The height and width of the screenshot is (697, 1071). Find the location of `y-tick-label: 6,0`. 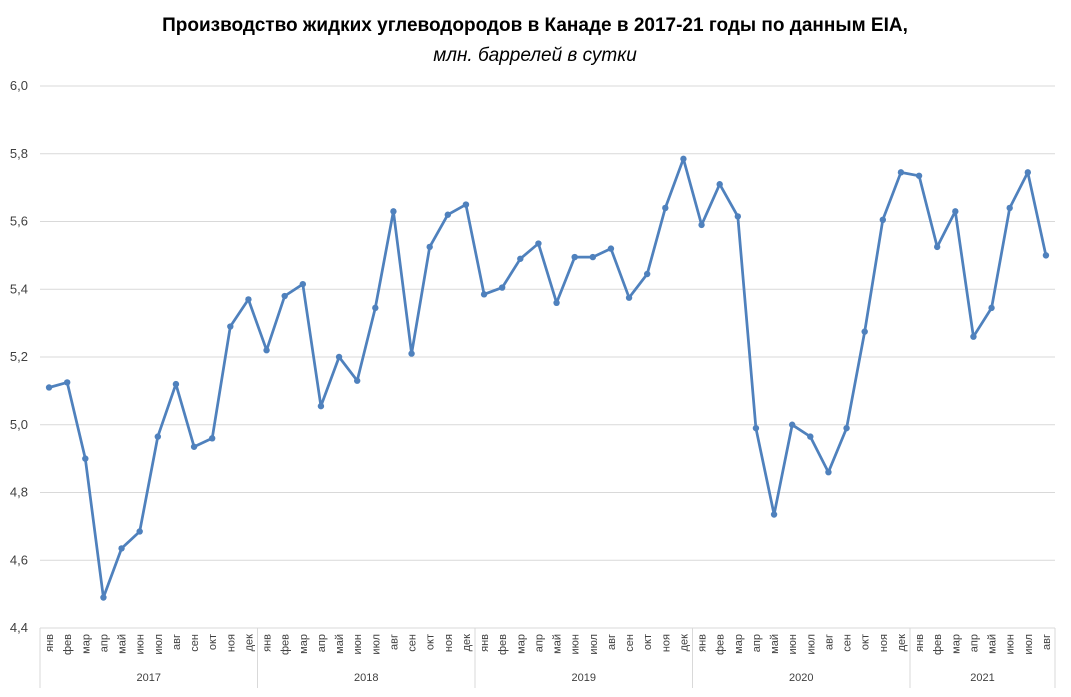

y-tick-label: 6,0 is located at coordinates (19, 85).